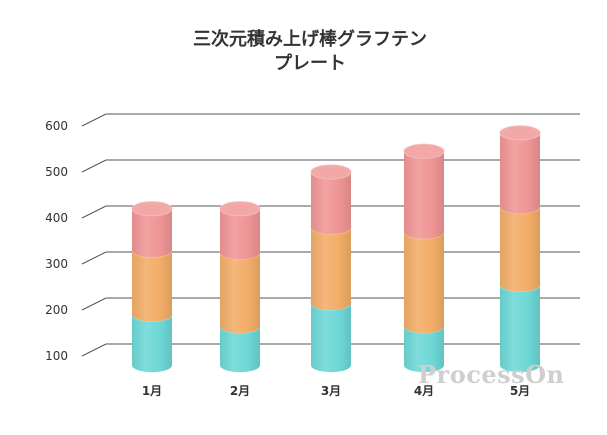 This screenshot has height=435, width=607. What do you see at coordinates (56, 172) in the screenshot?
I see `y-tick-label: 500` at bounding box center [56, 172].